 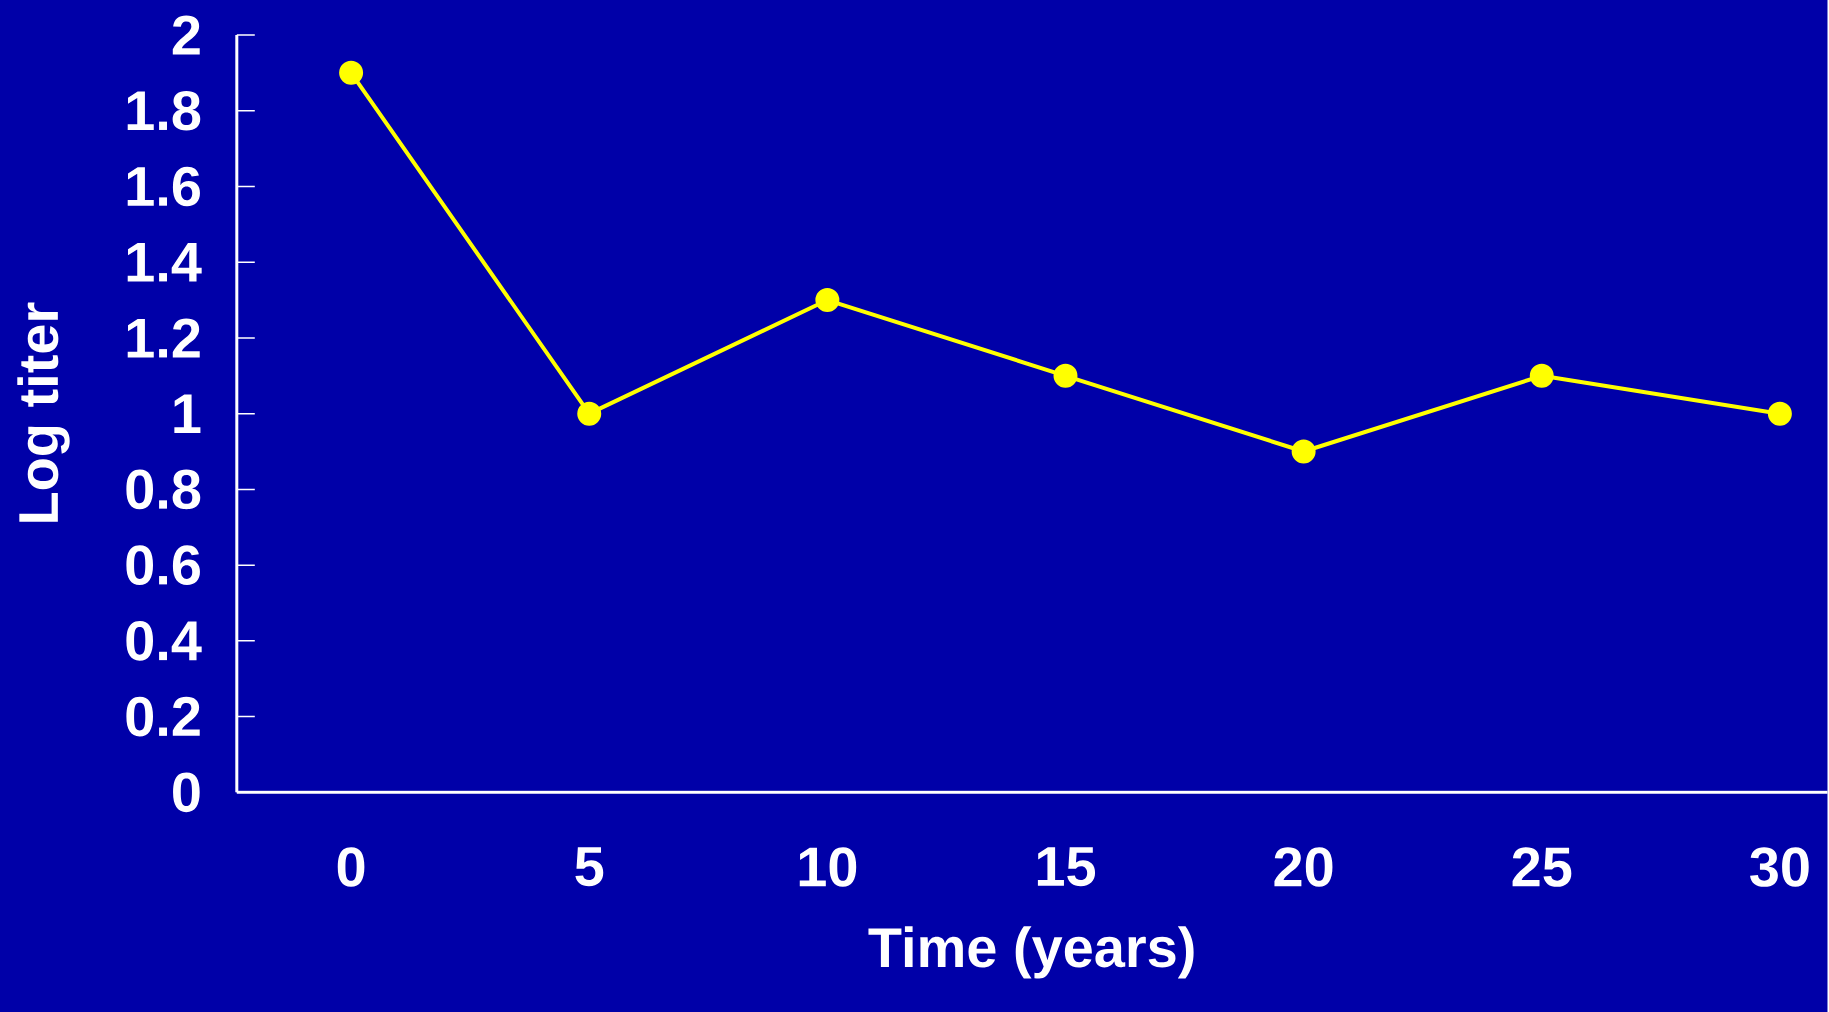 I want to click on y-tick-label: 0.6, so click(x=163, y=565).